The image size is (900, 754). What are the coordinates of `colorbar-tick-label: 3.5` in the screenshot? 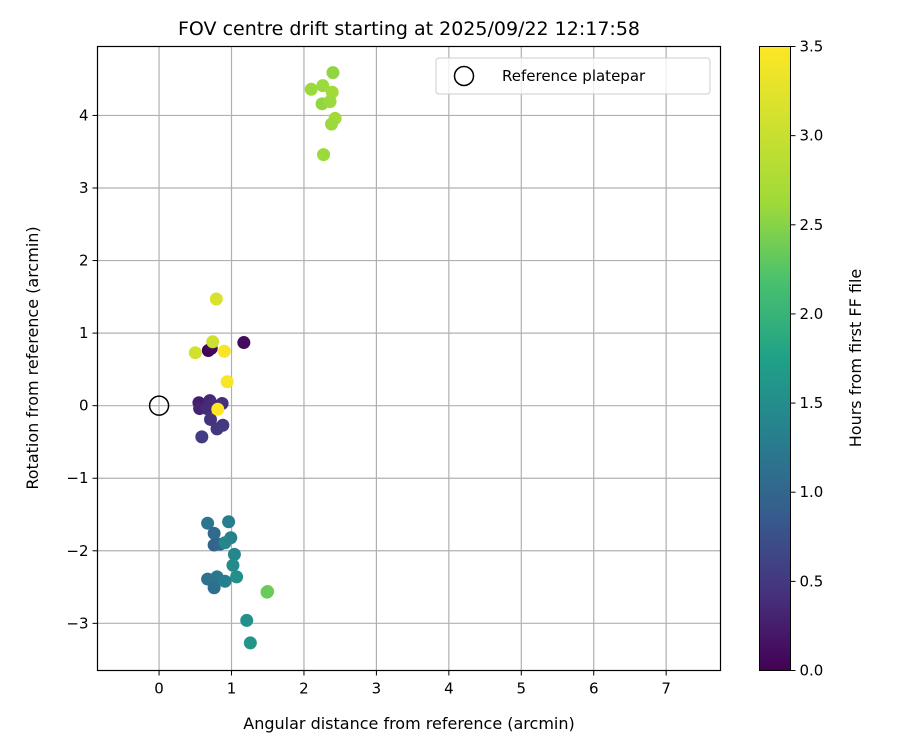 It's located at (812, 47).